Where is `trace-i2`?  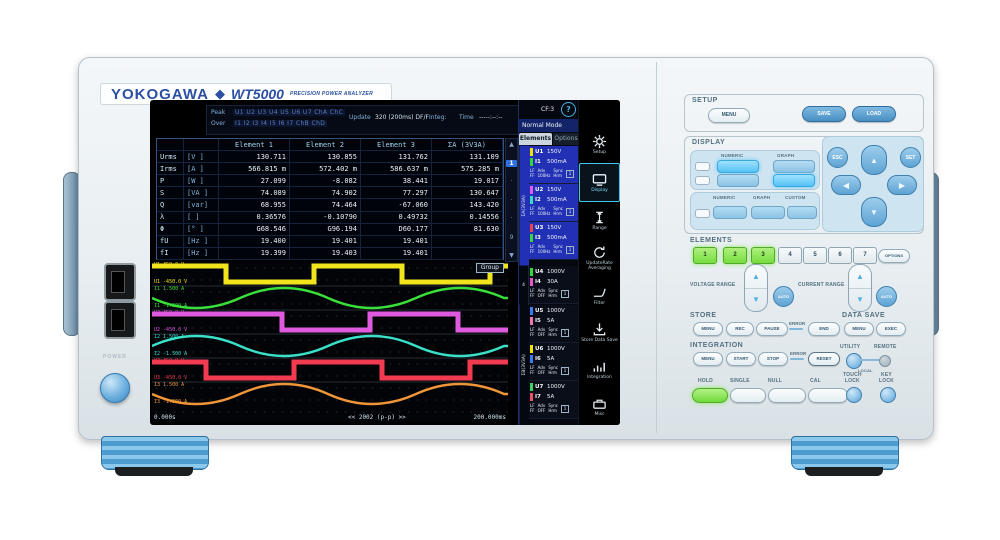
trace-i2 is located at coordinates (330, 346).